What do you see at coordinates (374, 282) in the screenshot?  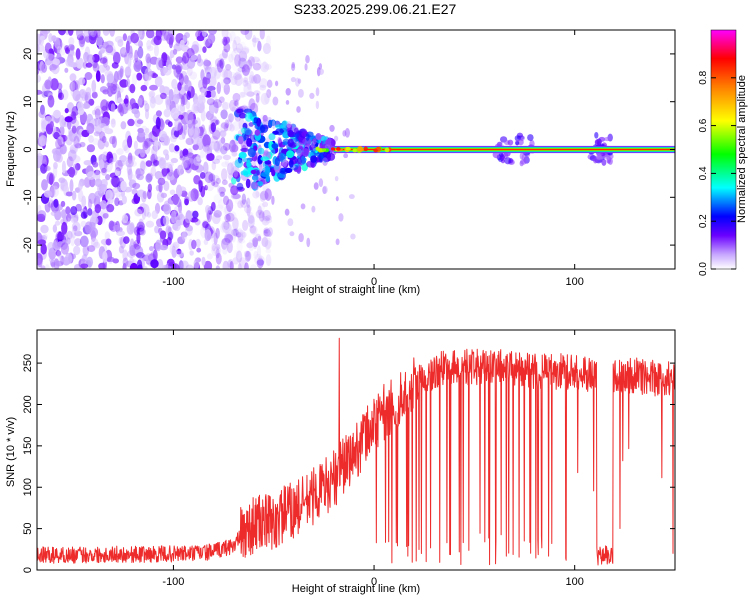 I see `spectrogram-x-tick-label: 0` at bounding box center [374, 282].